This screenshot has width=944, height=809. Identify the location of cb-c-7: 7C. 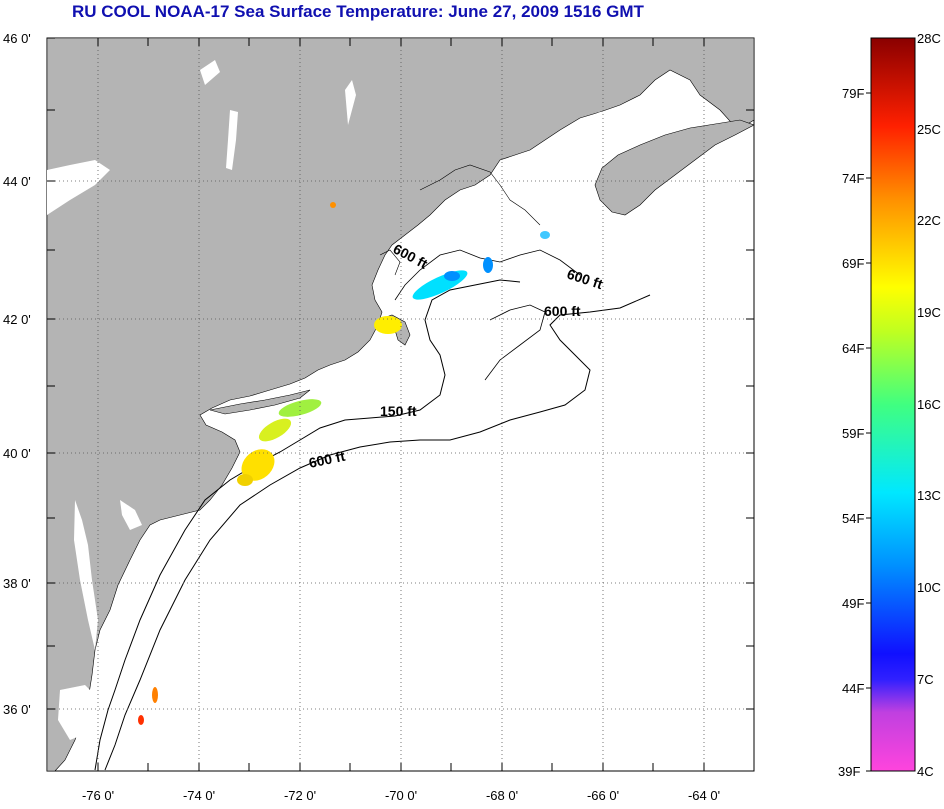
(925, 679).